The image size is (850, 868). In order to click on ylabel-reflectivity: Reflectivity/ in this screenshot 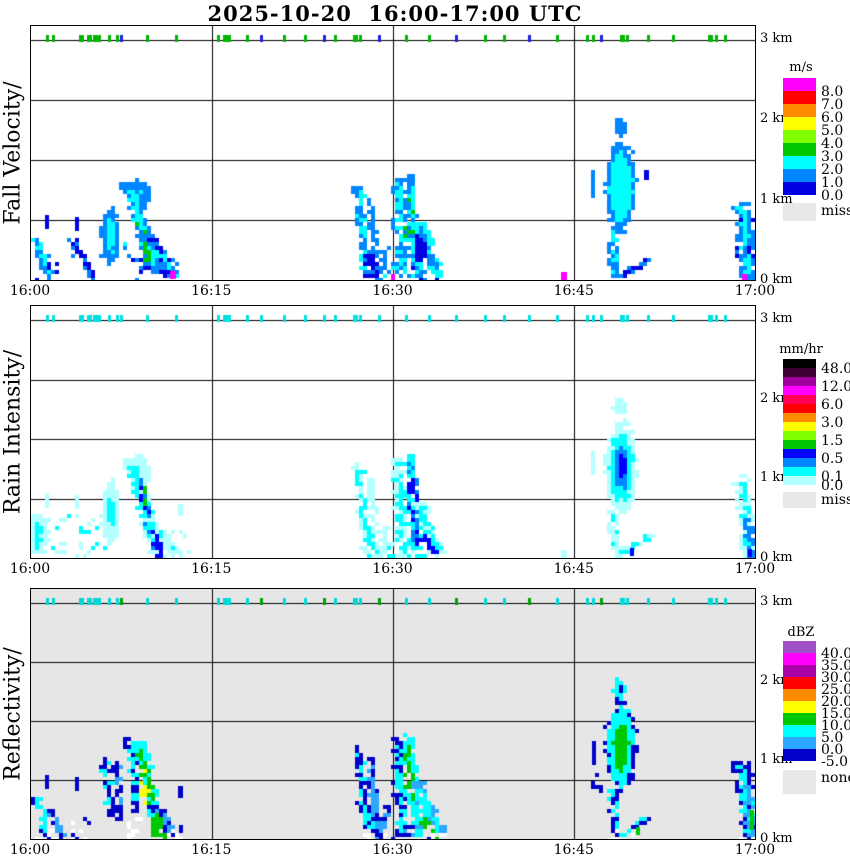, I will do `click(13, 713)`.